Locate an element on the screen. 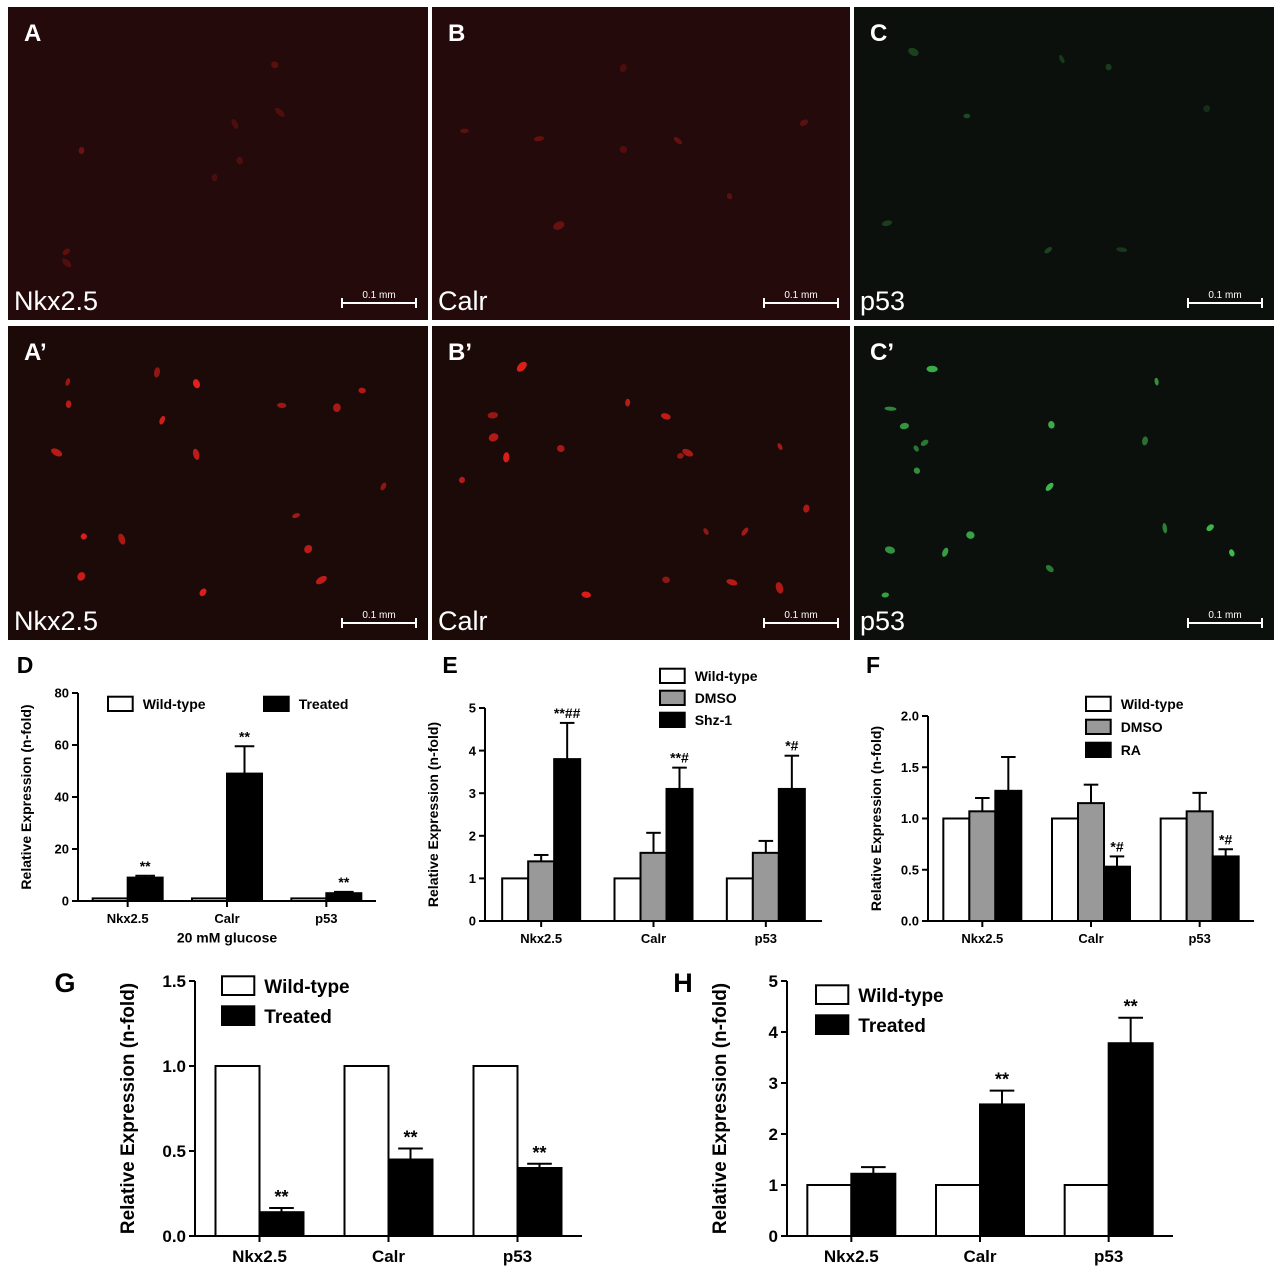 The height and width of the screenshot is (1272, 1280). y-tick-label: 2 is located at coordinates (472, 835).